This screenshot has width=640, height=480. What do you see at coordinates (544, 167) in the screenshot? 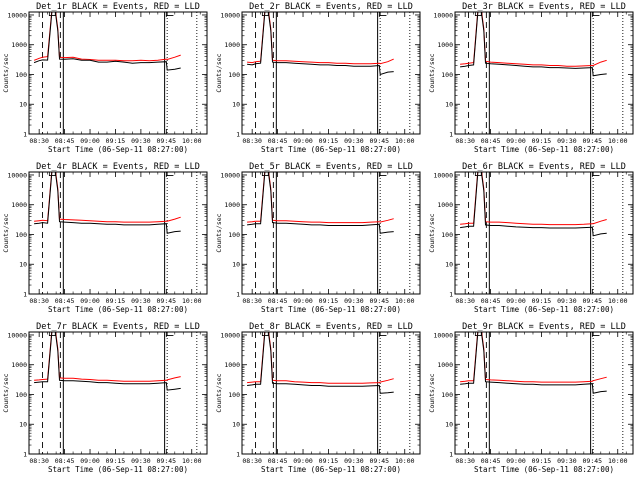
I see `chart-title: Det_6r BLACK = Events, RED = LLD` at bounding box center [544, 167].